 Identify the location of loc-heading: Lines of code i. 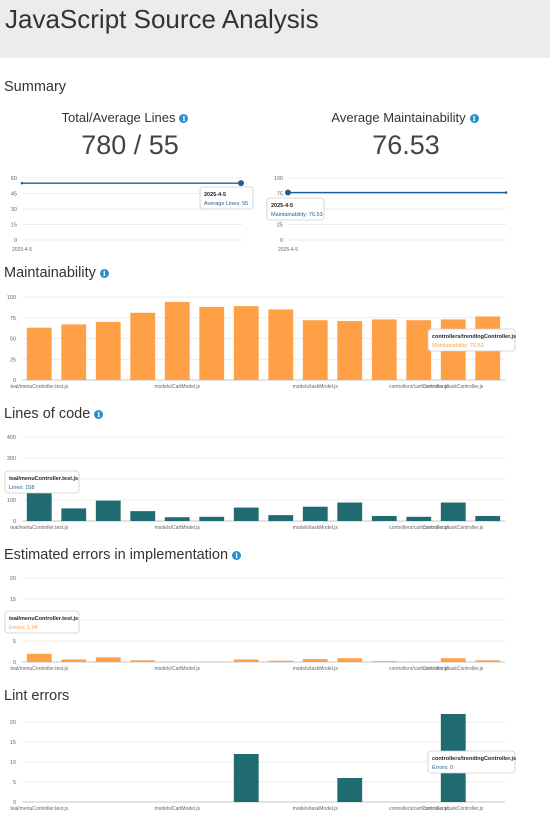
(54, 414).